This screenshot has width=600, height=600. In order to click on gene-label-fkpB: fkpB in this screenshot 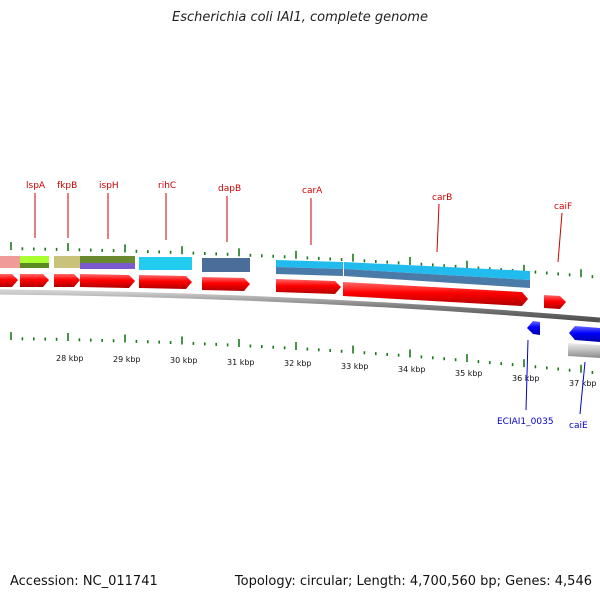, I will do `click(67, 186)`.